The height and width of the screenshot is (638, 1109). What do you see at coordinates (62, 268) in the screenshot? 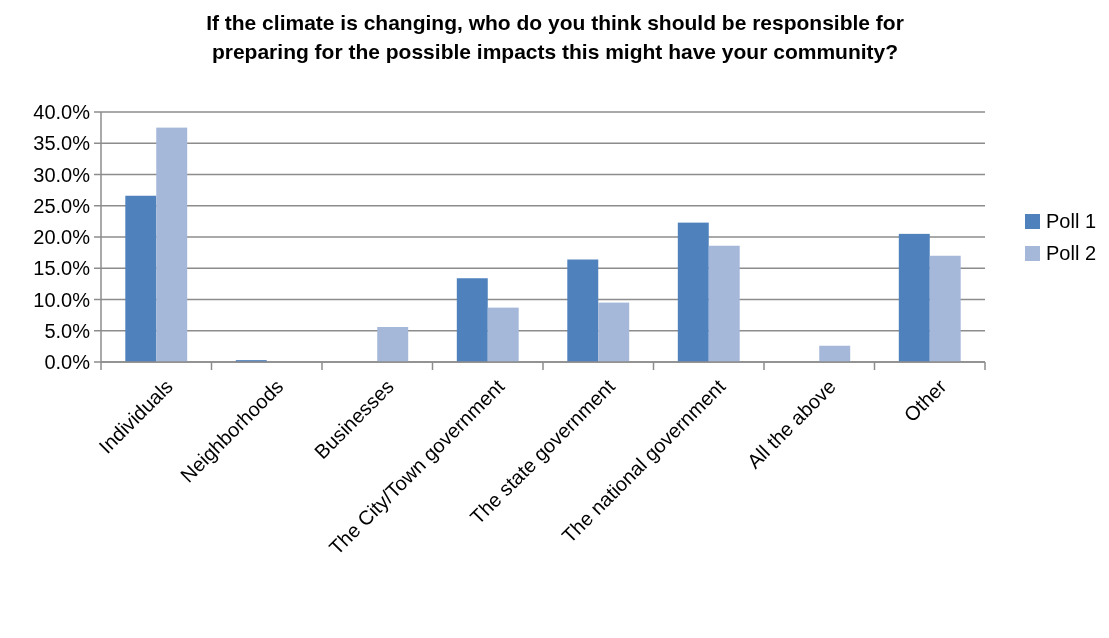
I see `y-tick-label: 15.0%` at bounding box center [62, 268].